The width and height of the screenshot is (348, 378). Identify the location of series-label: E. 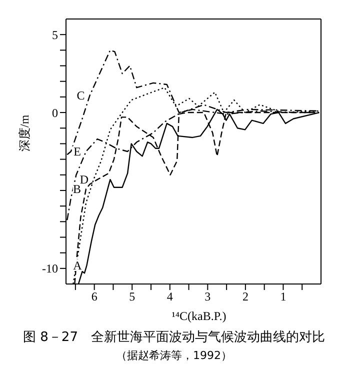
(78, 151).